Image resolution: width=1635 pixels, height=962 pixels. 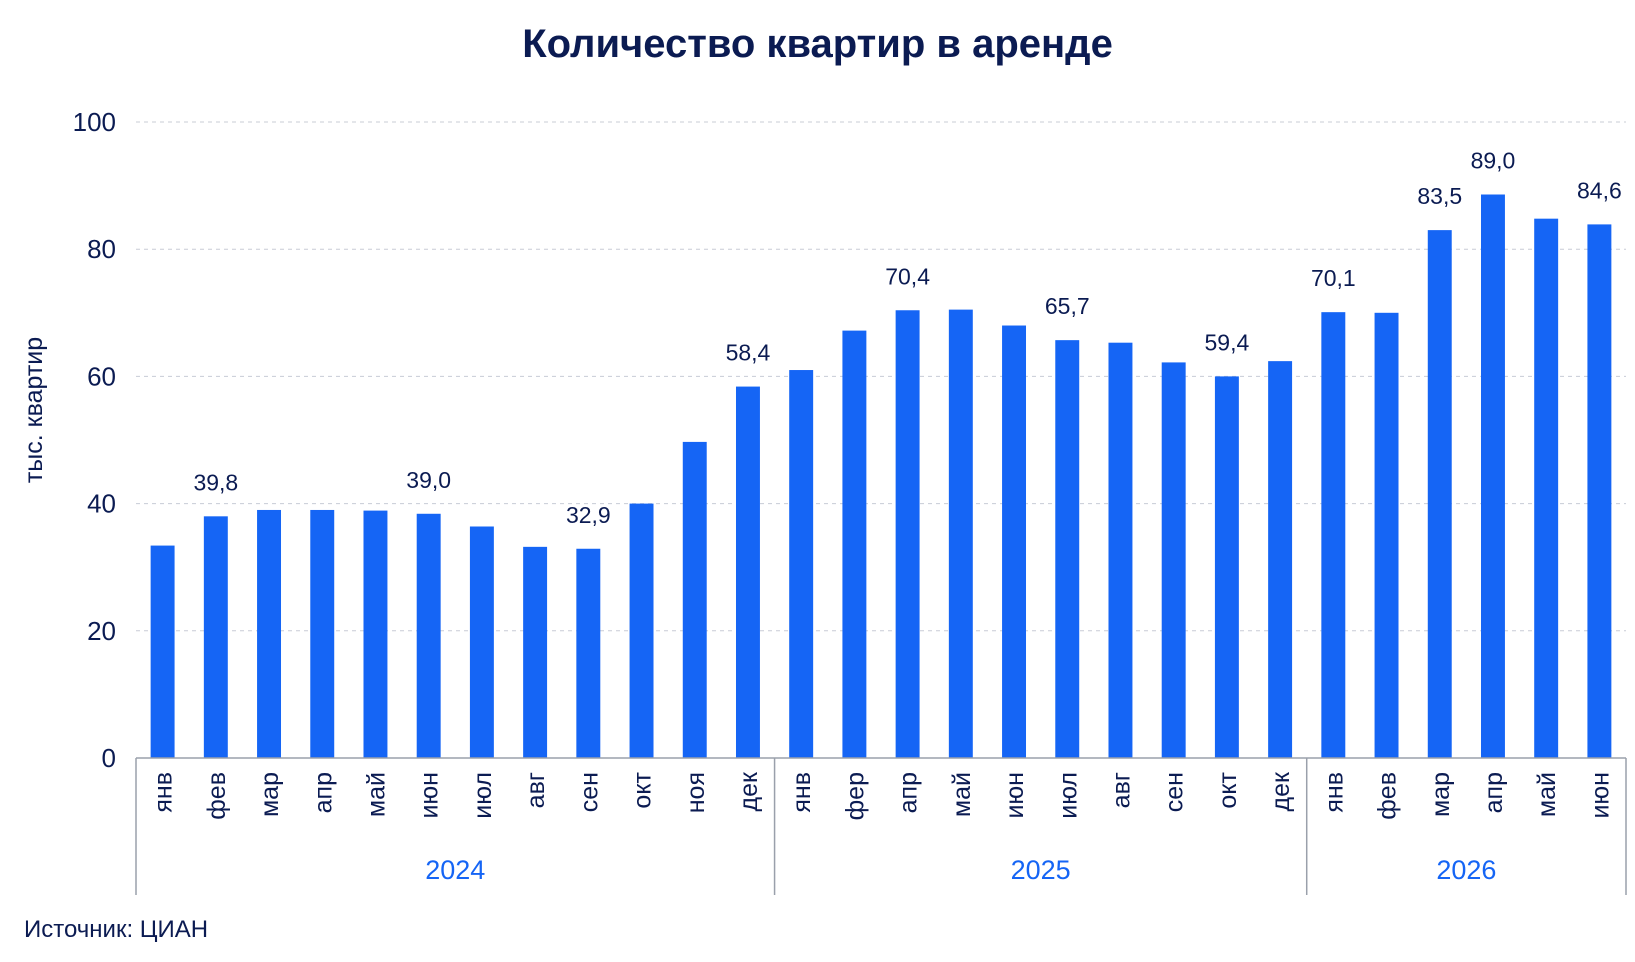 I want to click on source-note: Источник: ЦИАН, so click(x=116, y=929).